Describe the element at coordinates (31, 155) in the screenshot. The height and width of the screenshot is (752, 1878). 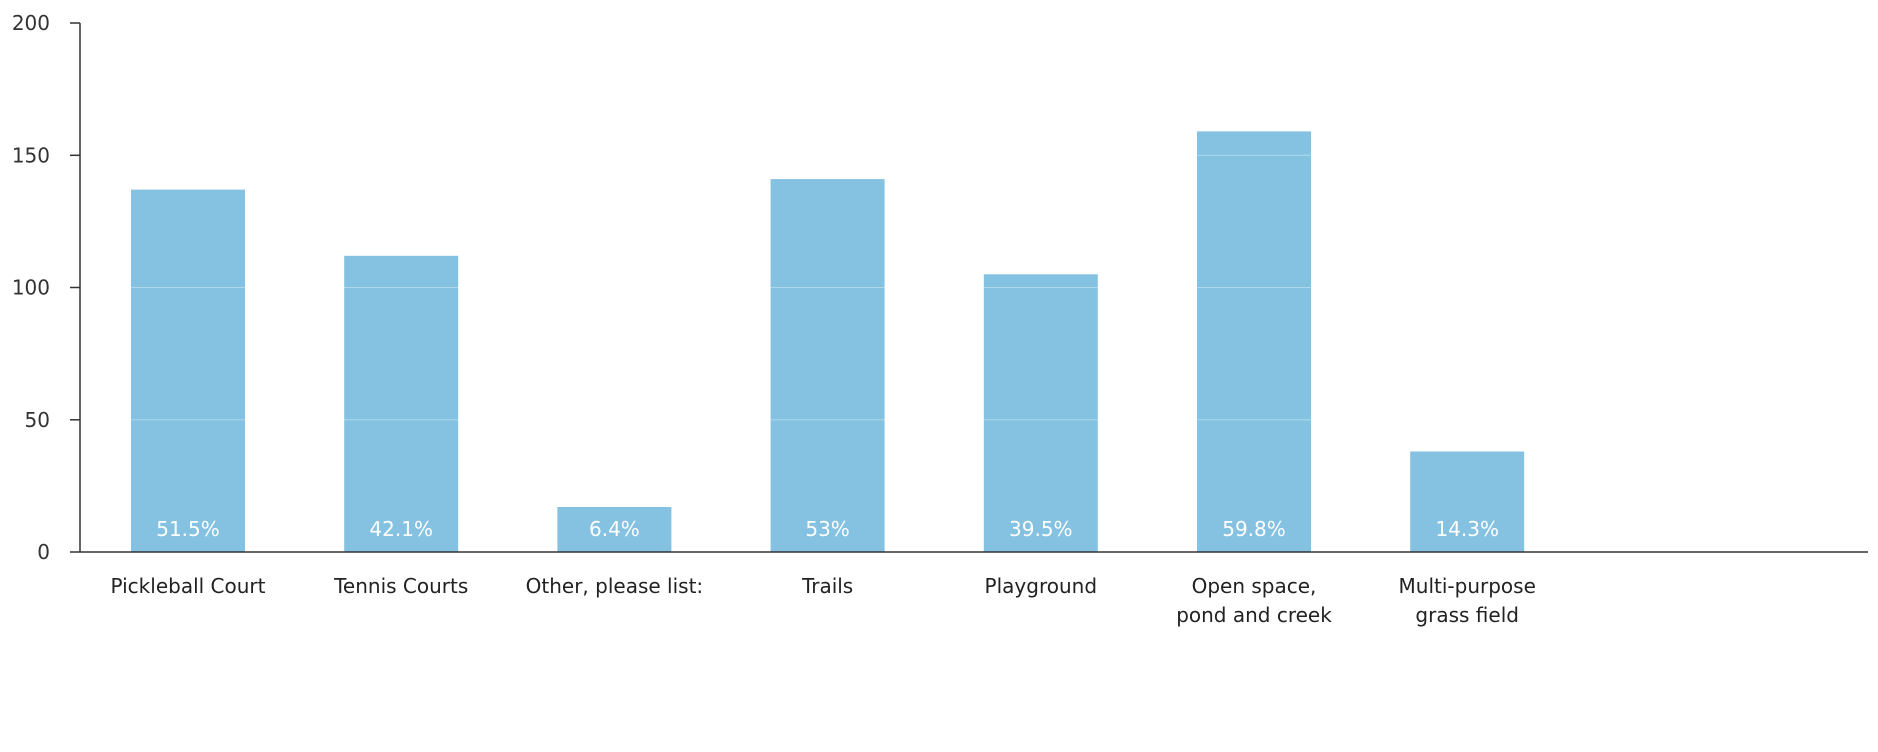
I see `y-tick-label: 150` at that location.